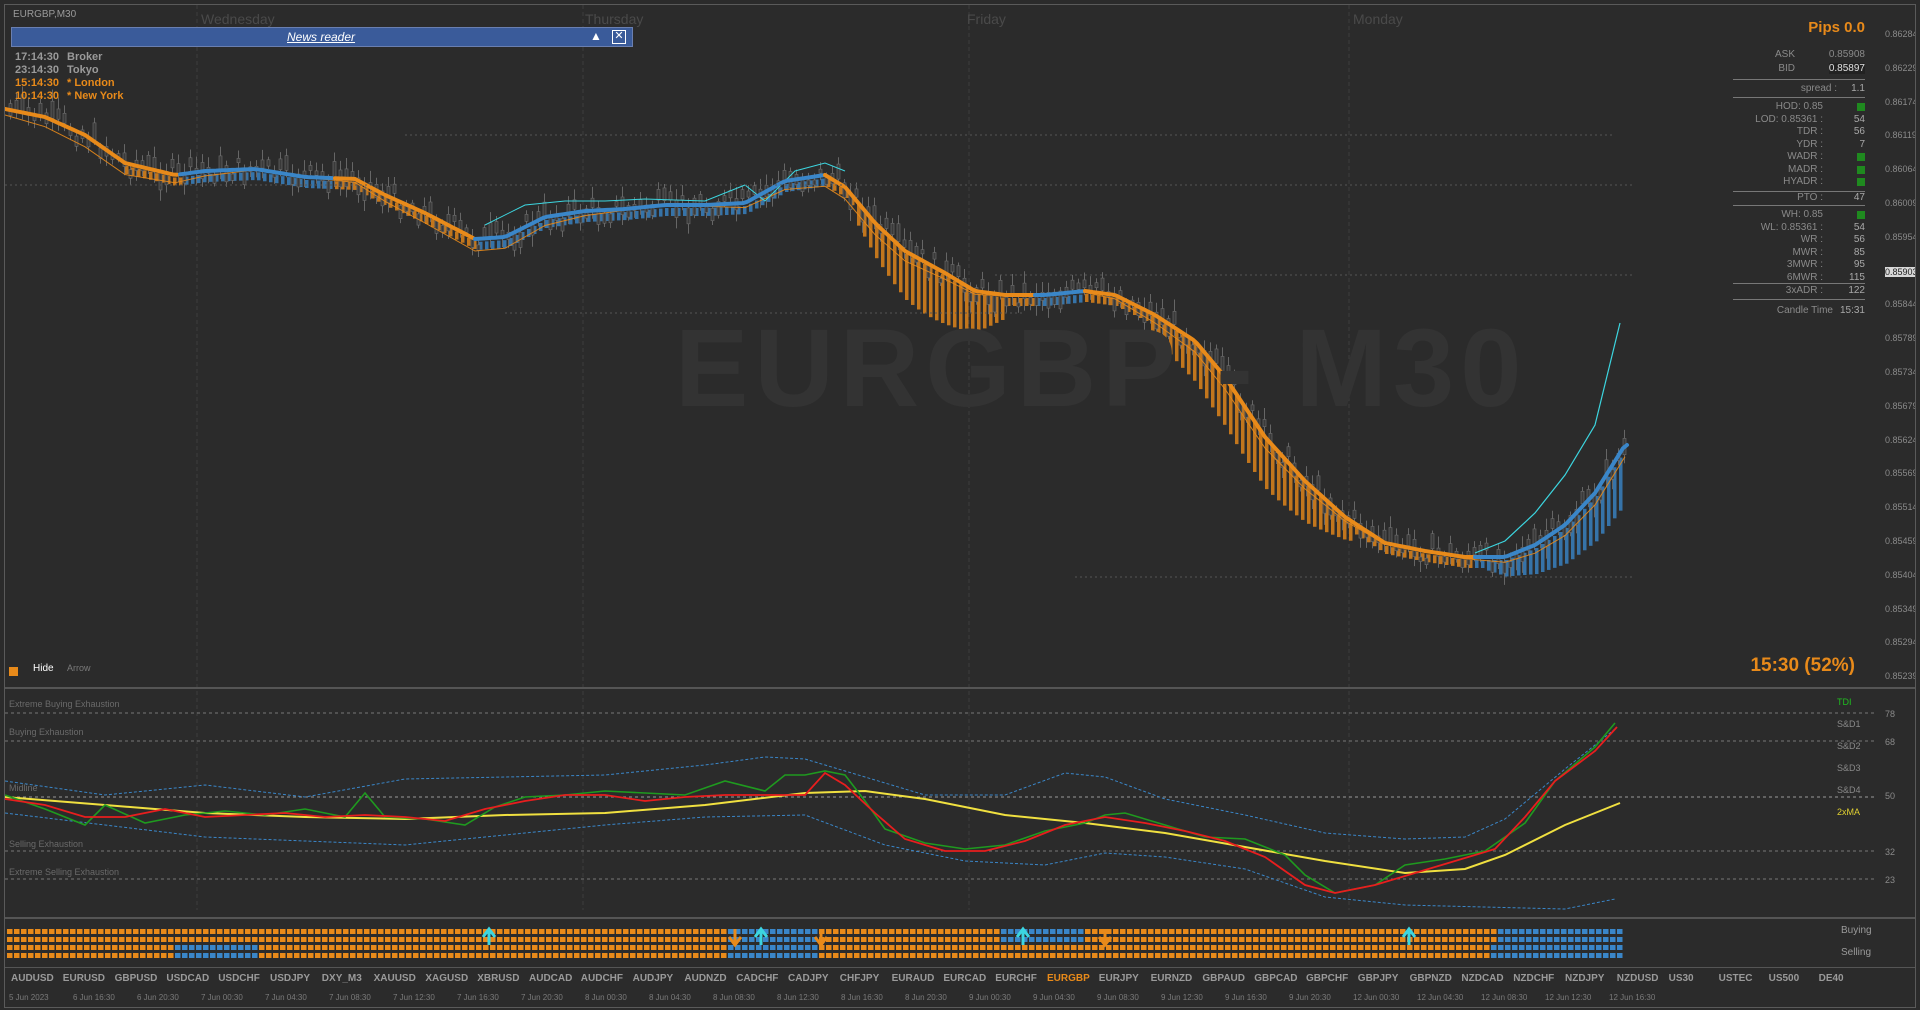 Image resolution: width=1920 pixels, height=1010 pixels. I want to click on symbol-tab: NZDCAD, so click(1482, 978).